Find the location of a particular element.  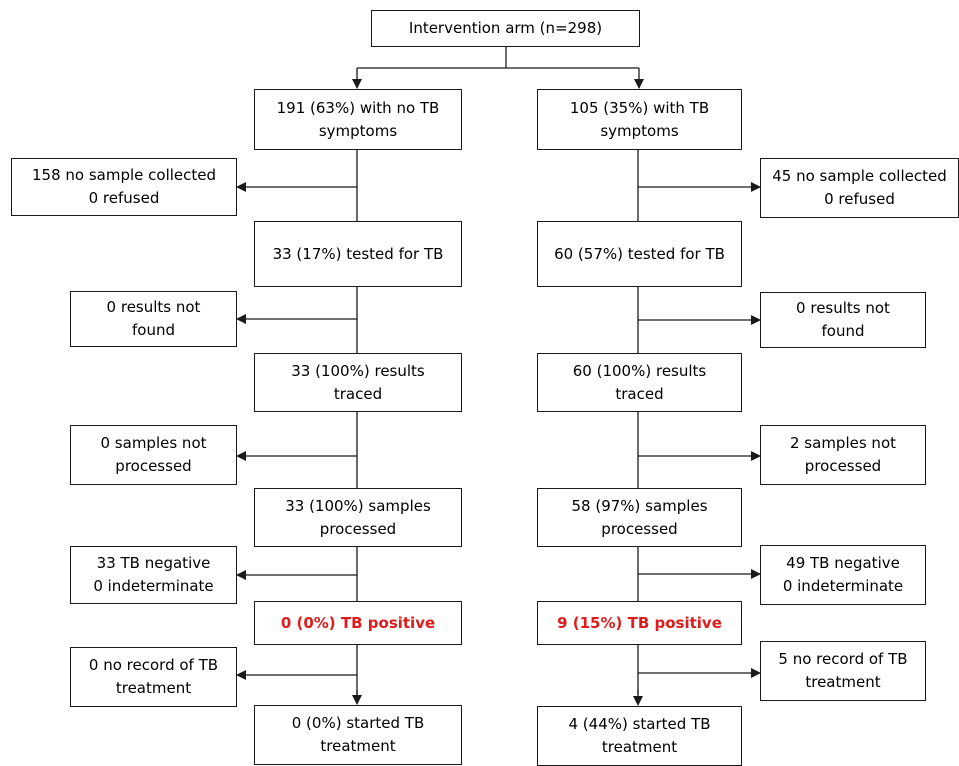

right-tested-label: 60 (57%) tested for TB is located at coordinates (639, 253).